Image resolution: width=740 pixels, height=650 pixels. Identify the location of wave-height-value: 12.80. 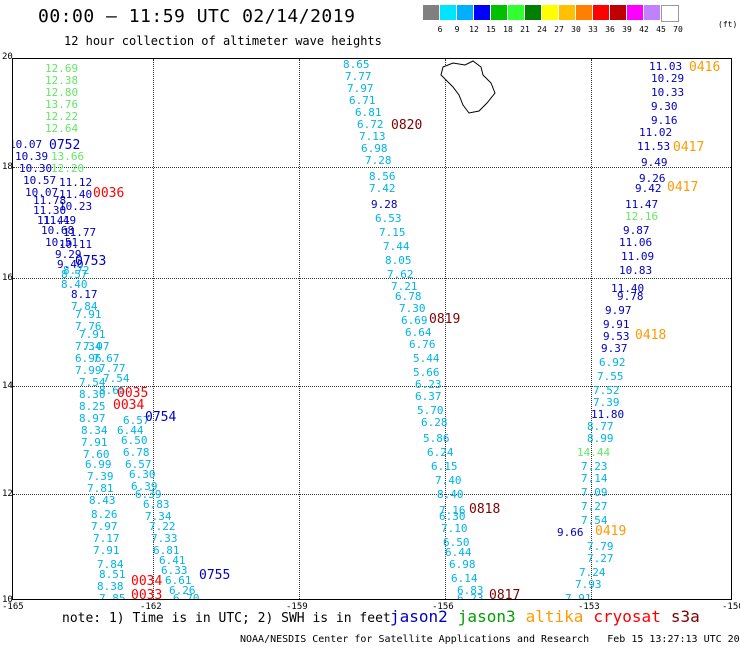
(62, 92).